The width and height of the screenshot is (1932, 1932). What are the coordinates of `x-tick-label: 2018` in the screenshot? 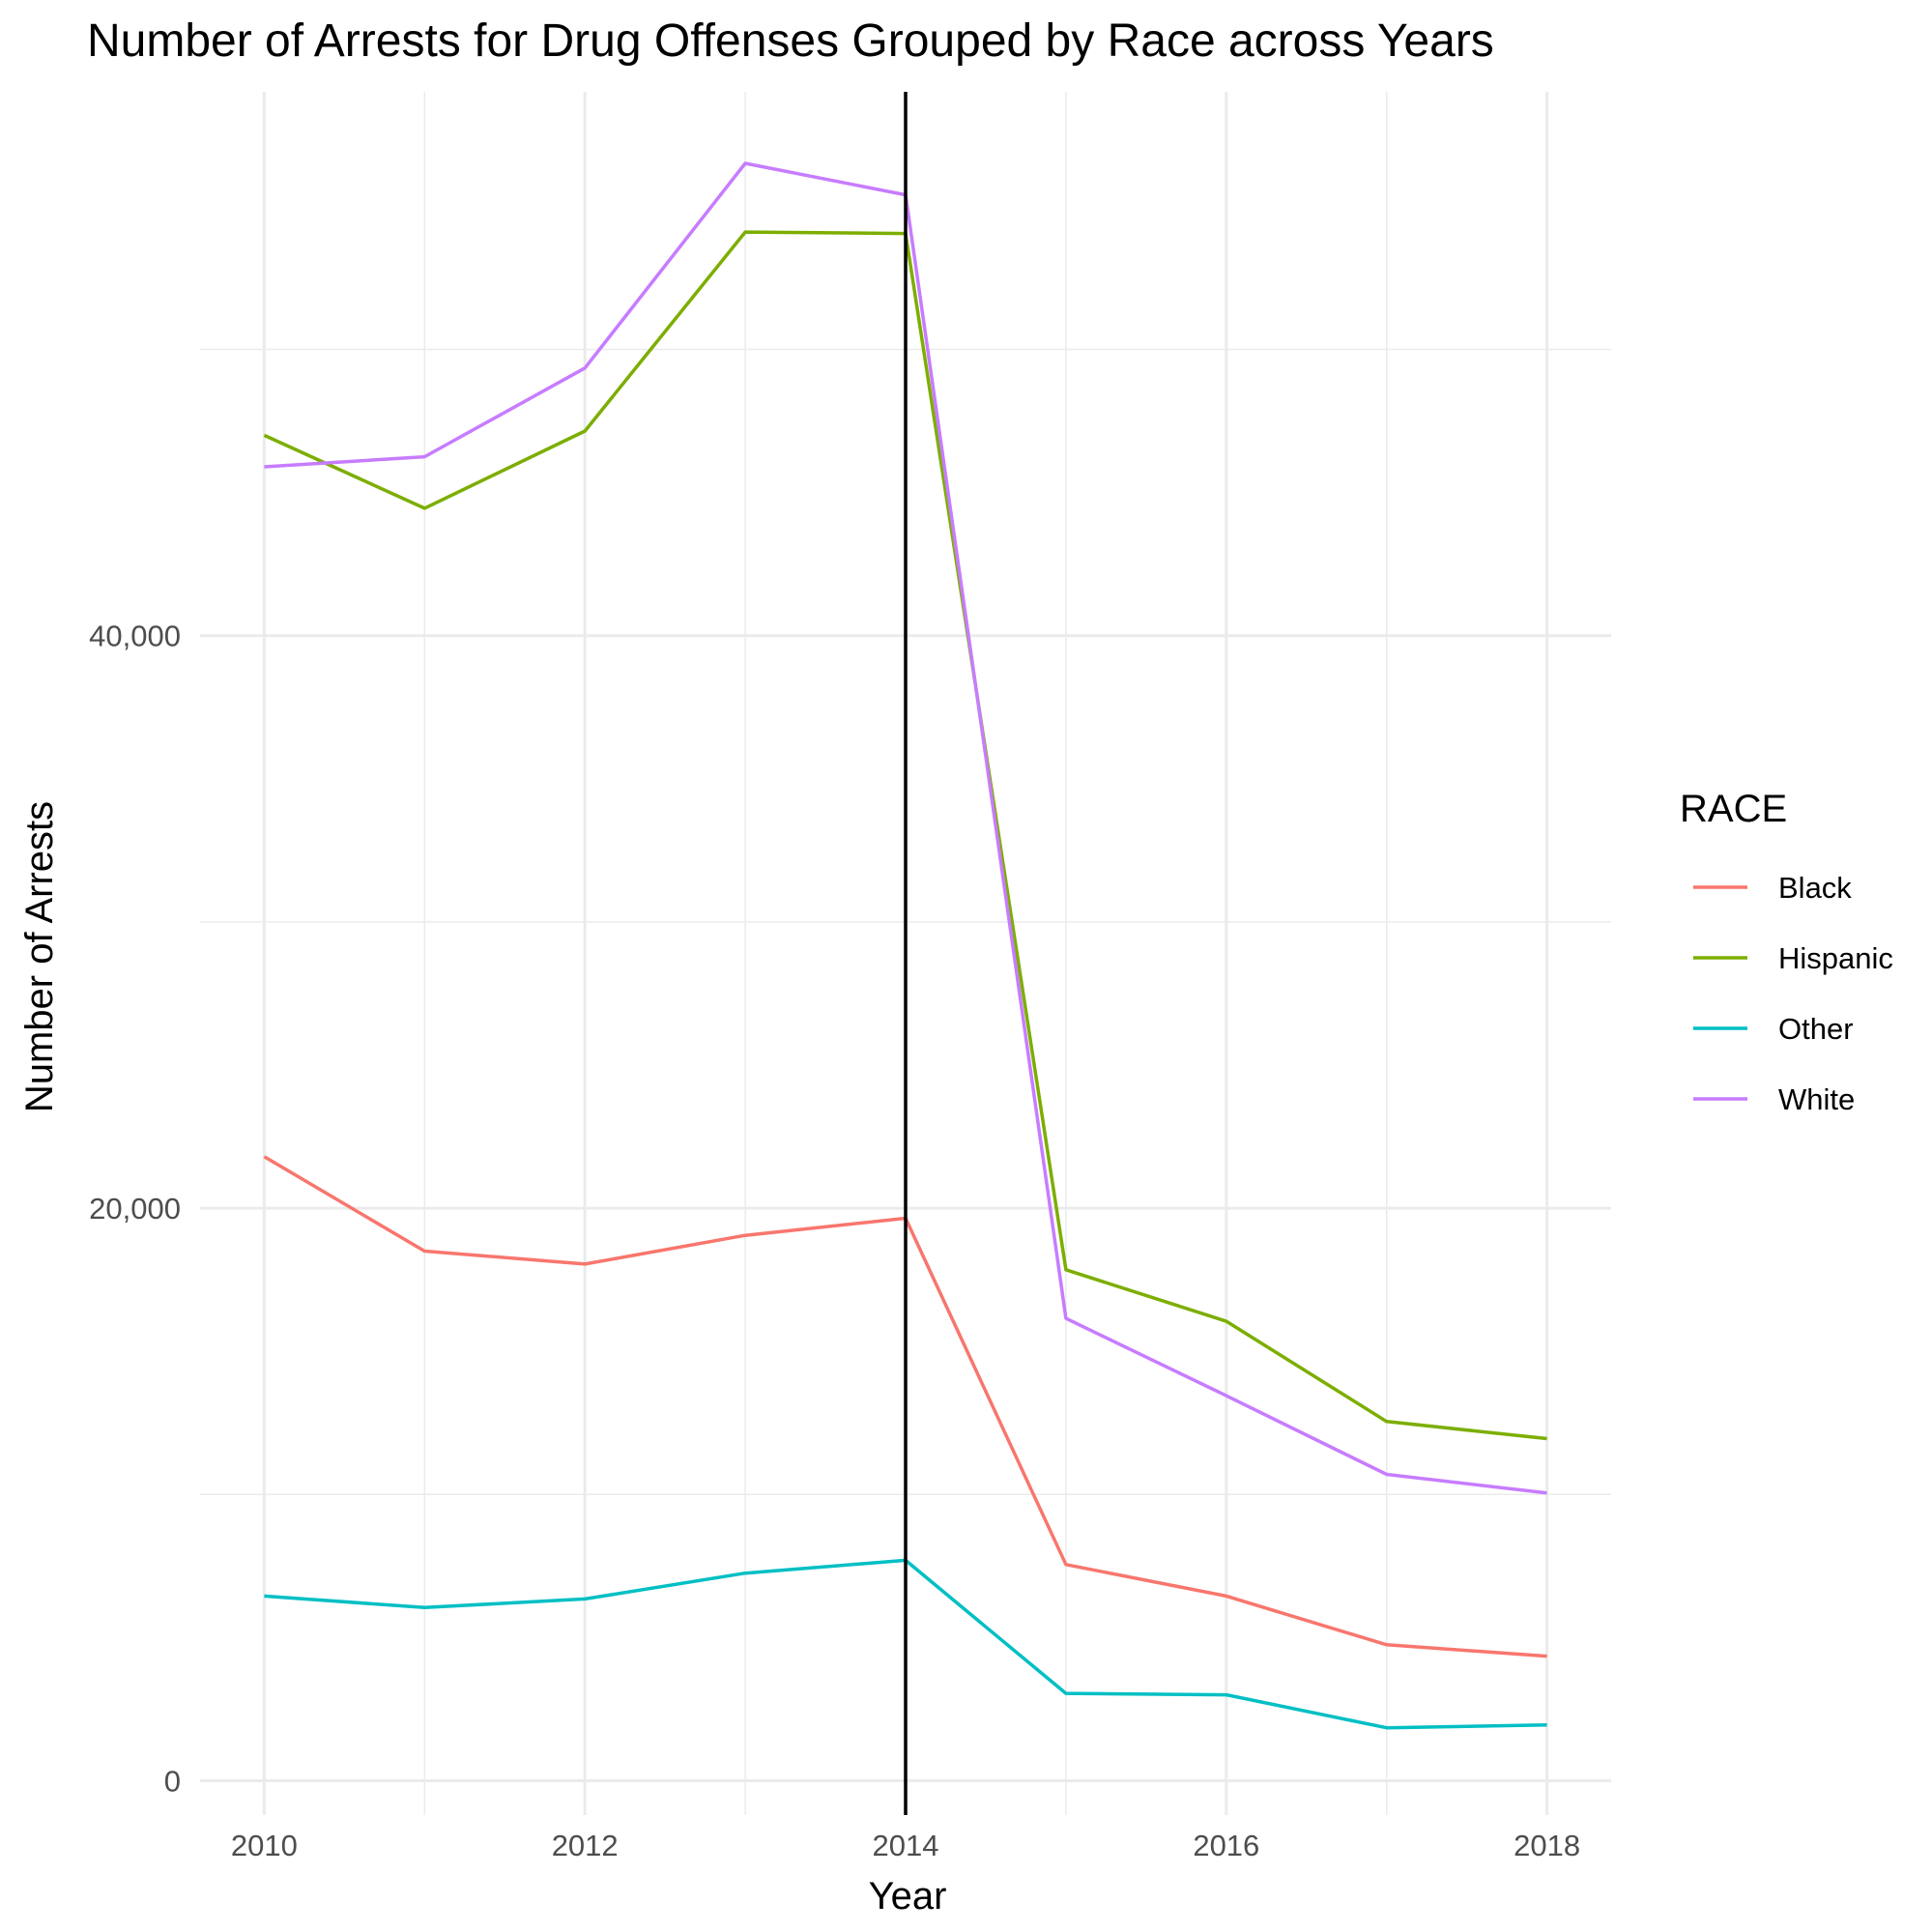 It's located at (1547, 1846).